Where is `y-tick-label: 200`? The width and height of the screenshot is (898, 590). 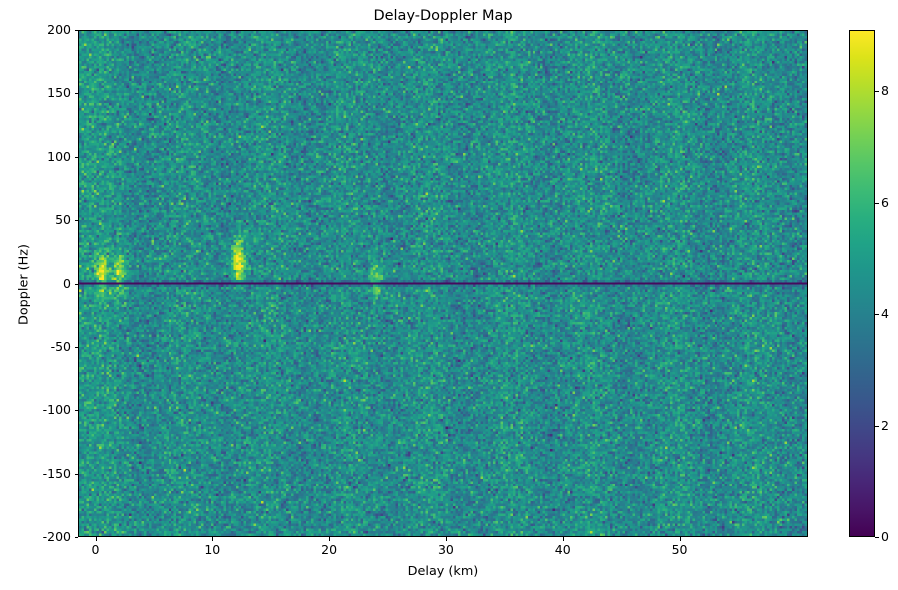 y-tick-label: 200 is located at coordinates (59, 29).